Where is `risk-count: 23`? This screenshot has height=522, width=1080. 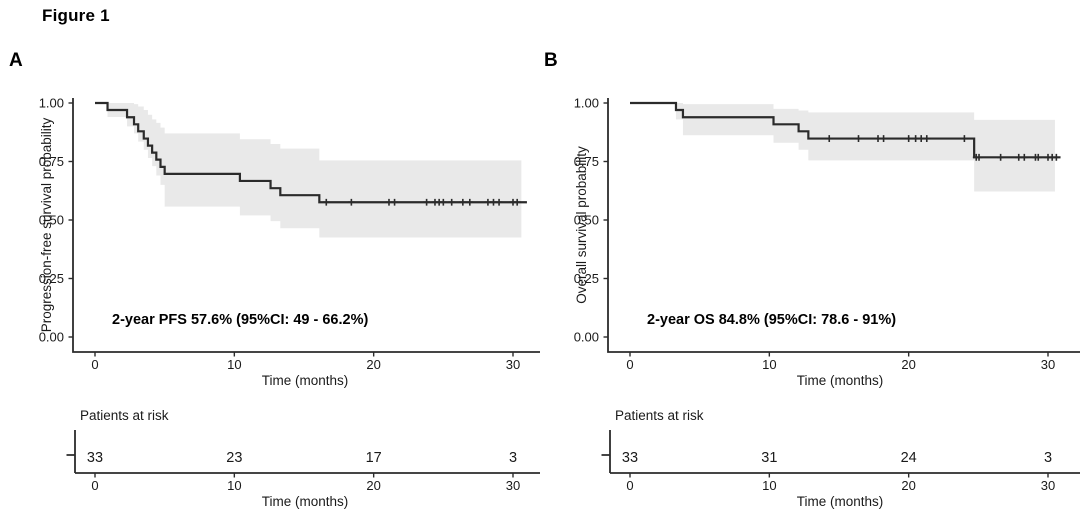 risk-count: 23 is located at coordinates (234, 458).